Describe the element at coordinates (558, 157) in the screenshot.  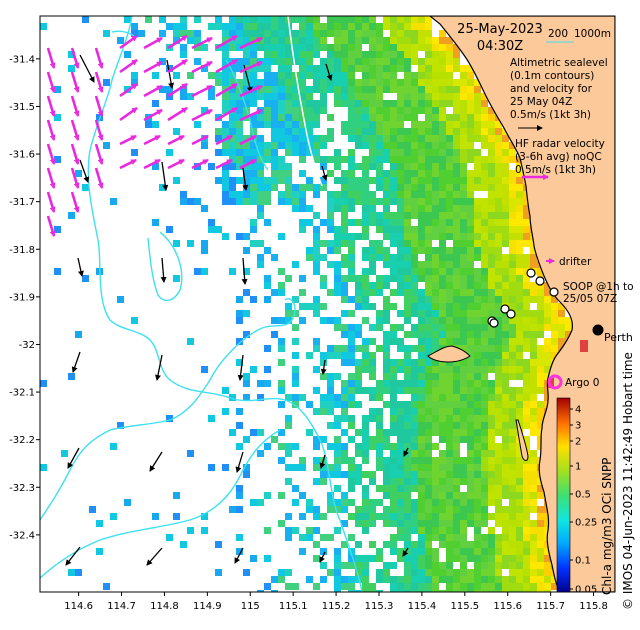
I see `hf-legend-line: (3-6h avg) noQC` at that location.